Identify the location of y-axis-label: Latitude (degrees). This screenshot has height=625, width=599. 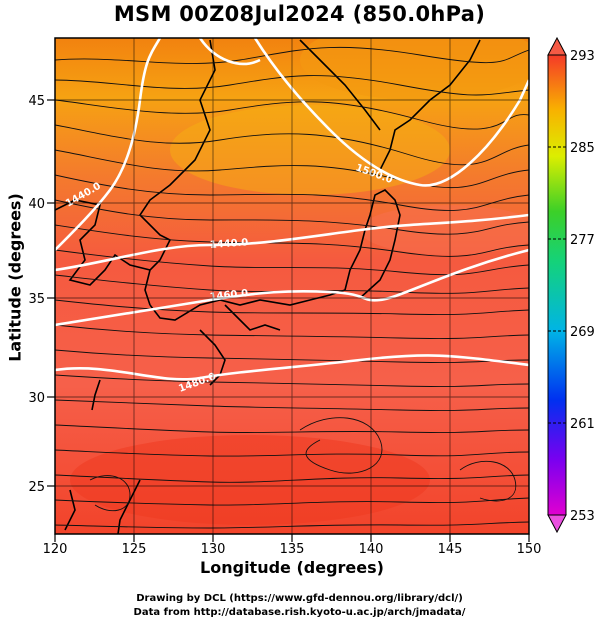
(15, 277).